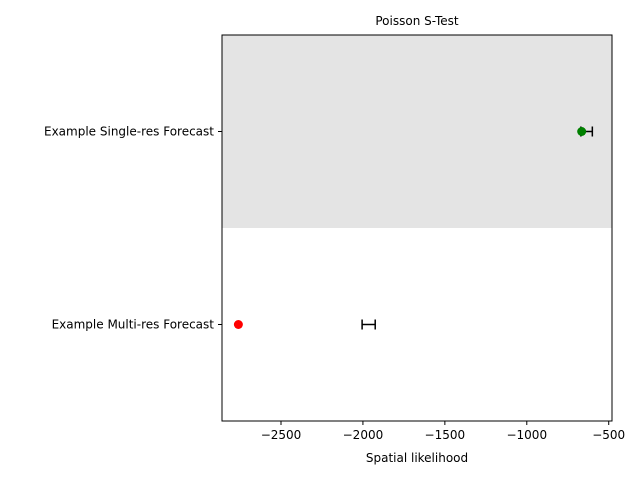  What do you see at coordinates (417, 458) in the screenshot?
I see `x-axis-label: Spatial likelihood` at bounding box center [417, 458].